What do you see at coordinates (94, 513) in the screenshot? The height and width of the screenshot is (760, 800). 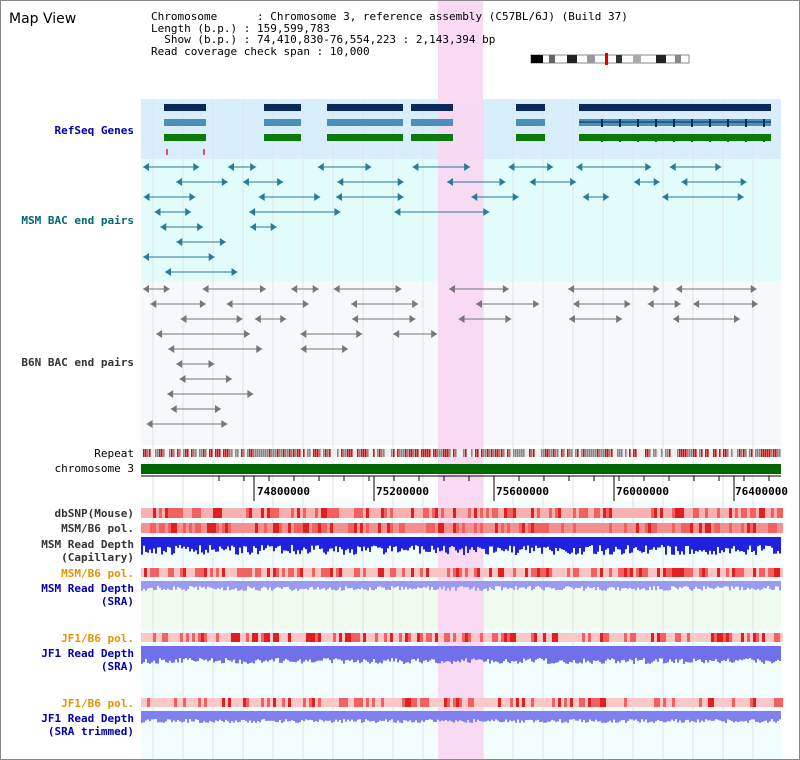 I see `track-label-dbsnp: dbSNP(Mouse)` at bounding box center [94, 513].